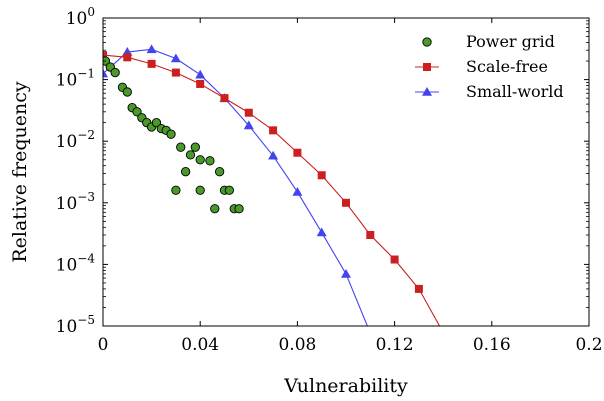  What do you see at coordinates (588, 345) in the screenshot?
I see `x-tick-label: 0.2` at bounding box center [588, 345].